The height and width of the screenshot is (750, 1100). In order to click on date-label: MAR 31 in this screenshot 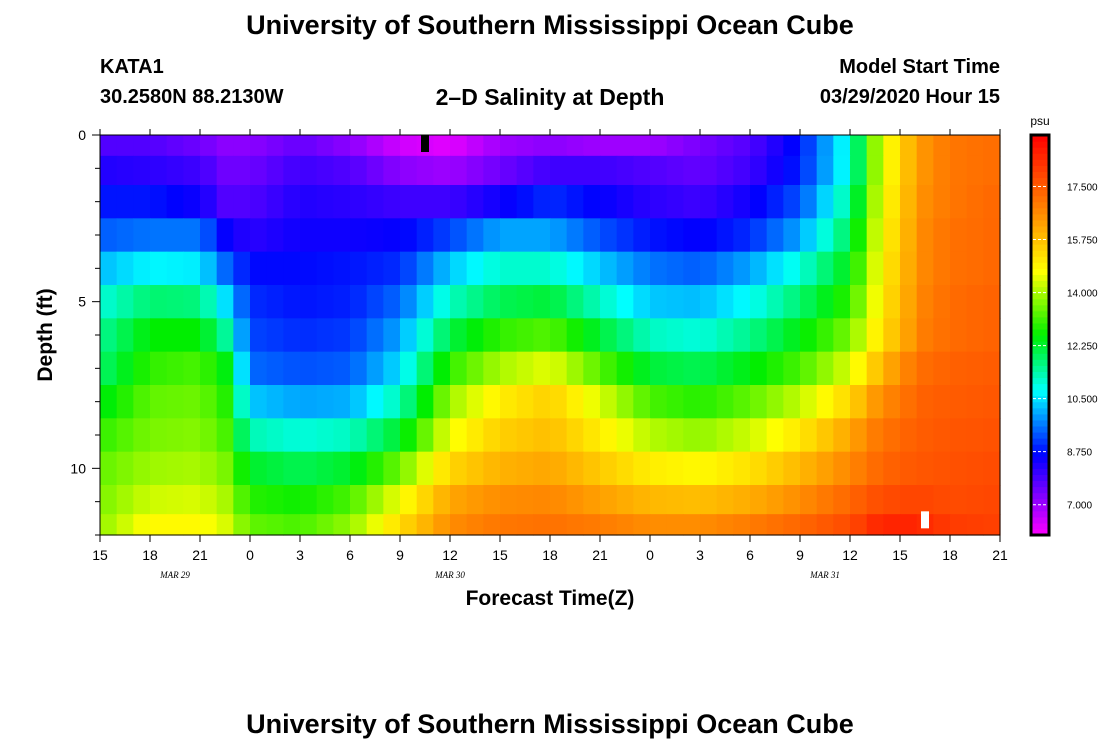, I will do `click(824, 575)`.